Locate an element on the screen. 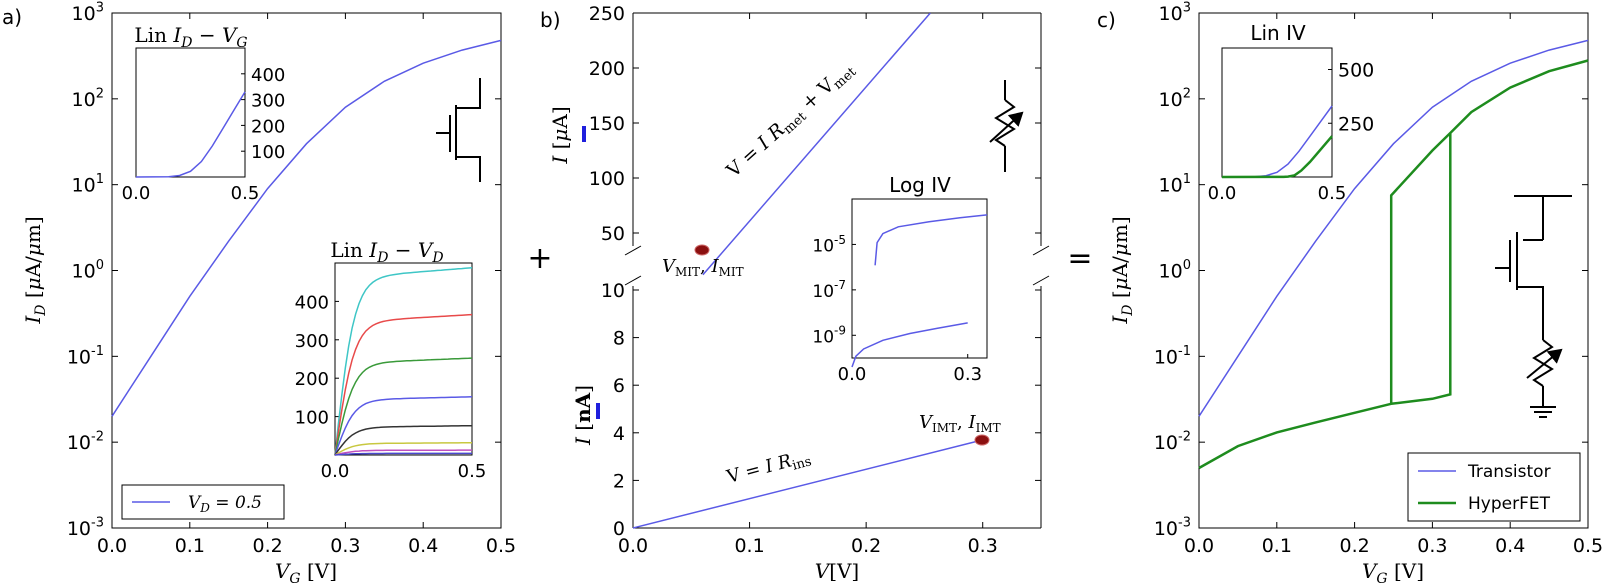  annotation-metal-branch: V = I Rmet + Vmet is located at coordinates (791, 121).